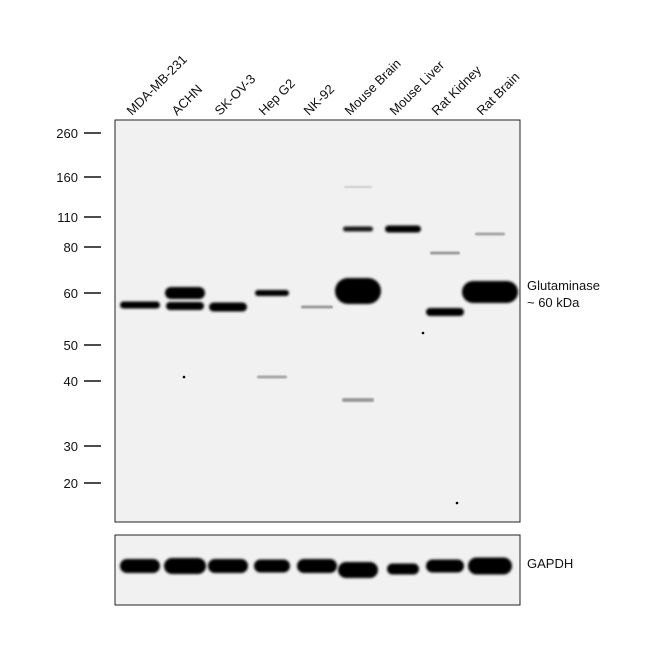 This screenshot has width=650, height=660. What do you see at coordinates (67, 177) in the screenshot?
I see `marker-label: 160` at bounding box center [67, 177].